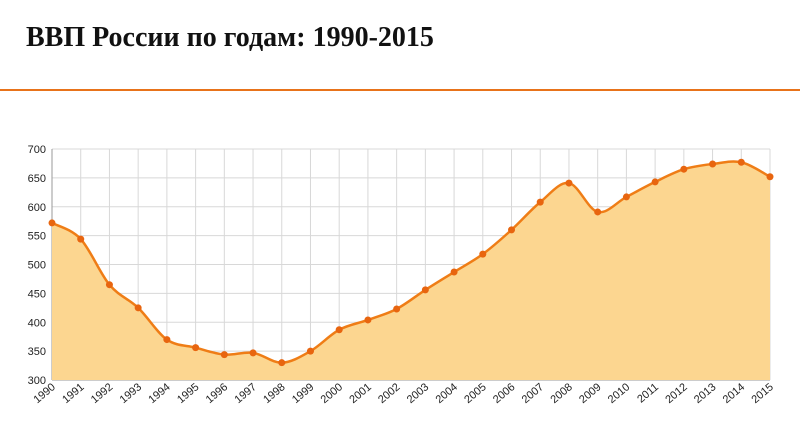 This screenshot has height=438, width=800. Describe the element at coordinates (533, 393) in the screenshot. I see `x-tick-label: 2007` at that location.